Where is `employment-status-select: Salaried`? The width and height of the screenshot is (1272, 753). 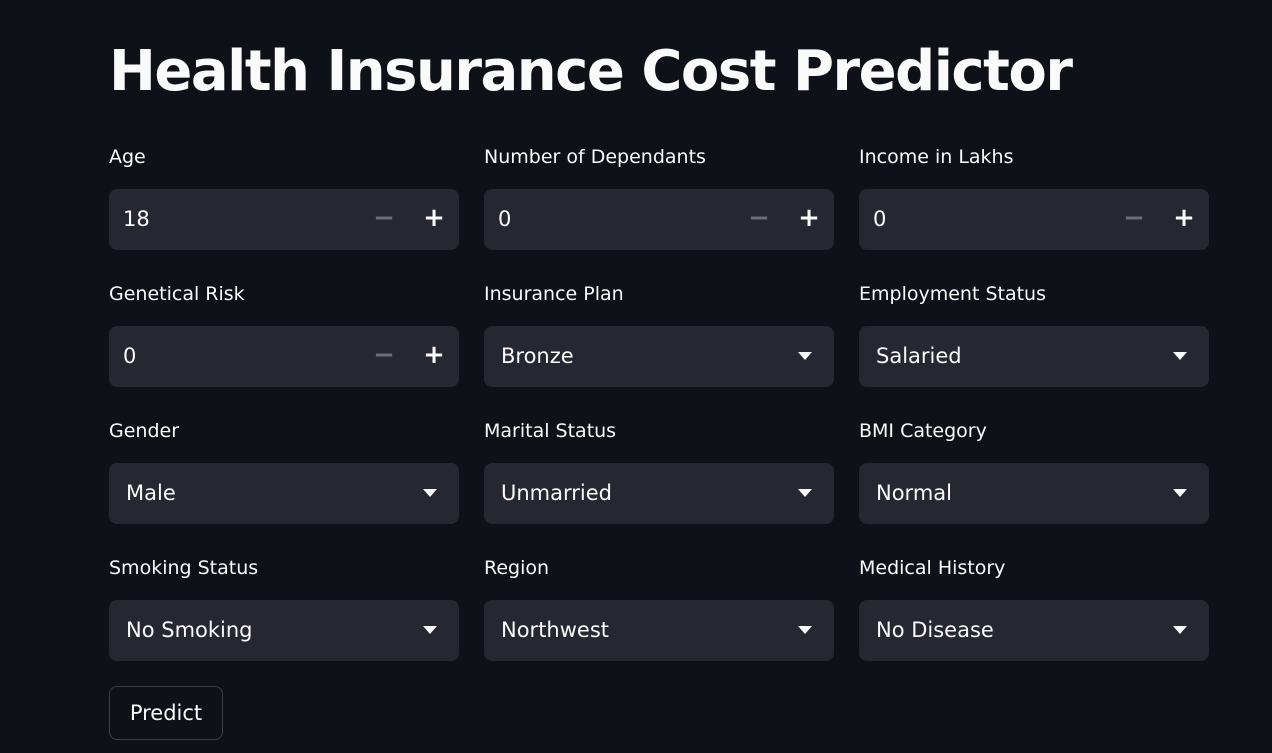
employment-status-select: Salaried is located at coordinates (1034, 356).